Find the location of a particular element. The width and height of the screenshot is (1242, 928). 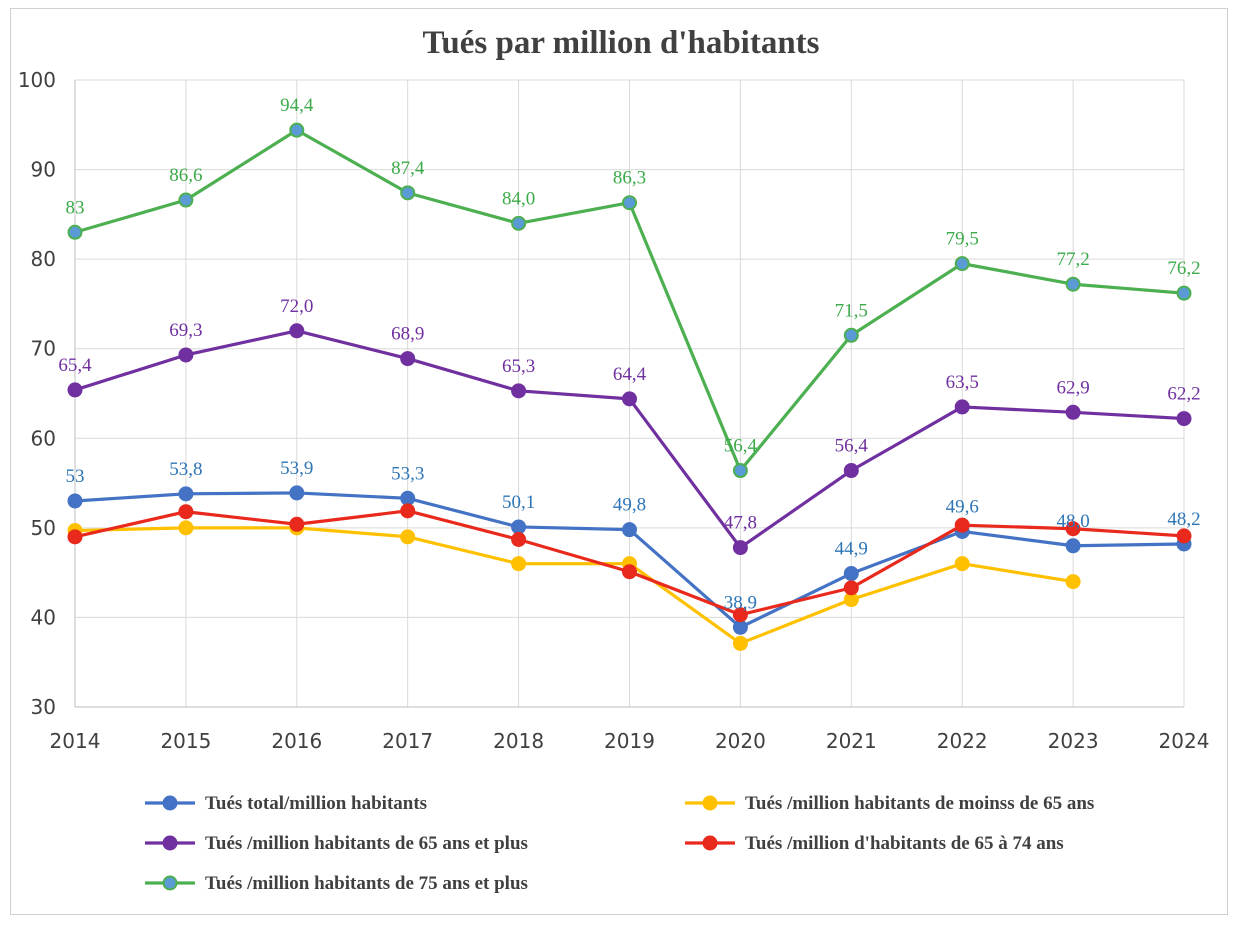

data-label: 76,2 is located at coordinates (1183, 268).